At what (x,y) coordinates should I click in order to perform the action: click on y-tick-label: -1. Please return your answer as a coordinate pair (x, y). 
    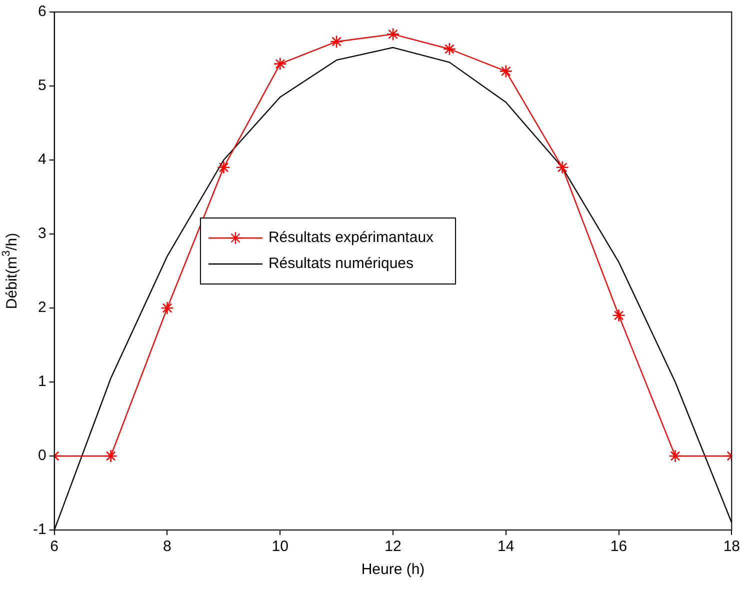
    Looking at the image, I should click on (39, 529).